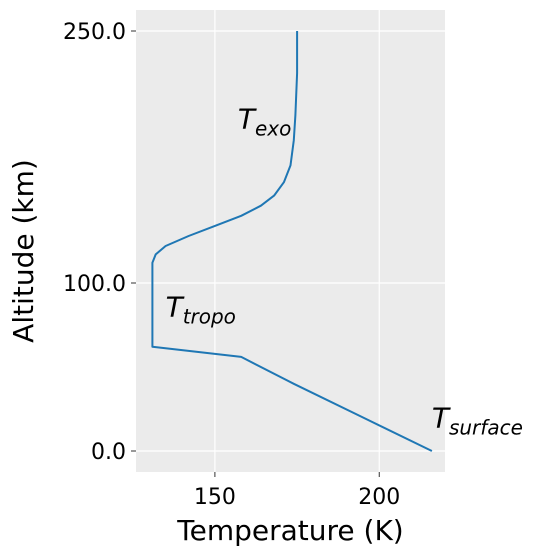 Image resolution: width=540 pixels, height=557 pixels. Describe the element at coordinates (289, 530) in the screenshot. I see `x-axis-label: Temperature (K)` at that location.